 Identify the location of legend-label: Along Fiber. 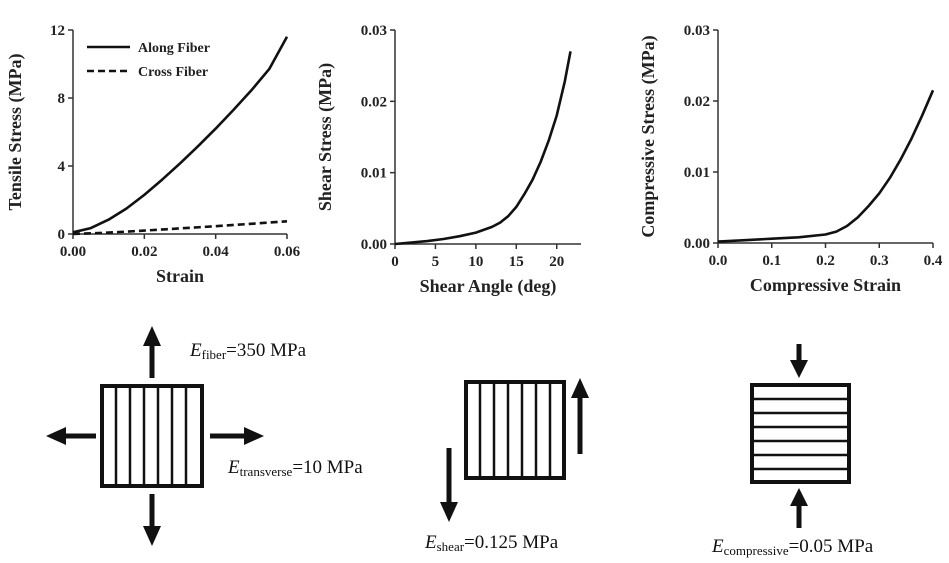
(174, 48).